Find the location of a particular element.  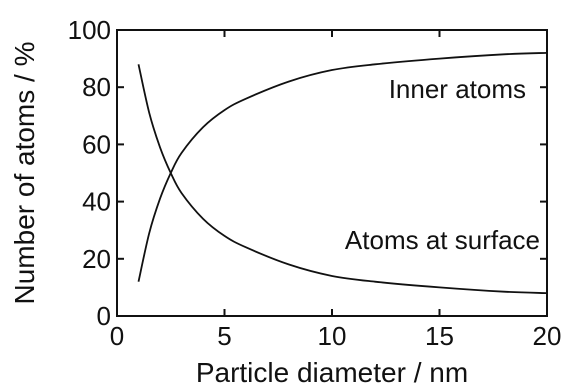

y-axis-label: Number of atoms / % is located at coordinates (24, 173).